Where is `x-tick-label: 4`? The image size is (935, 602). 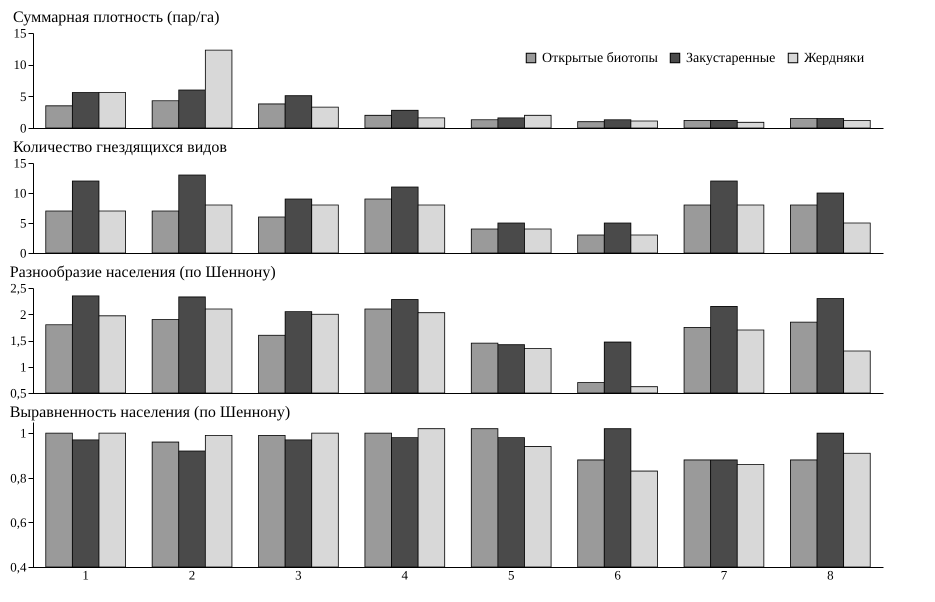 x-tick-label: 4 is located at coordinates (405, 575).